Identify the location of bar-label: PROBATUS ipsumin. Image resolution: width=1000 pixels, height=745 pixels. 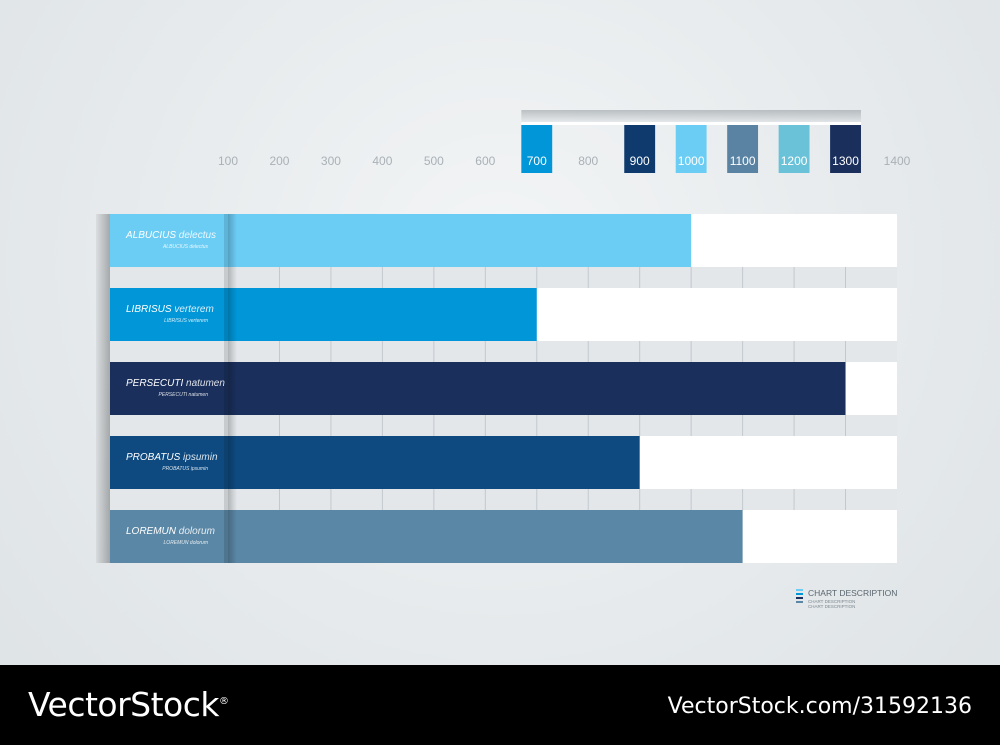
(172, 457).